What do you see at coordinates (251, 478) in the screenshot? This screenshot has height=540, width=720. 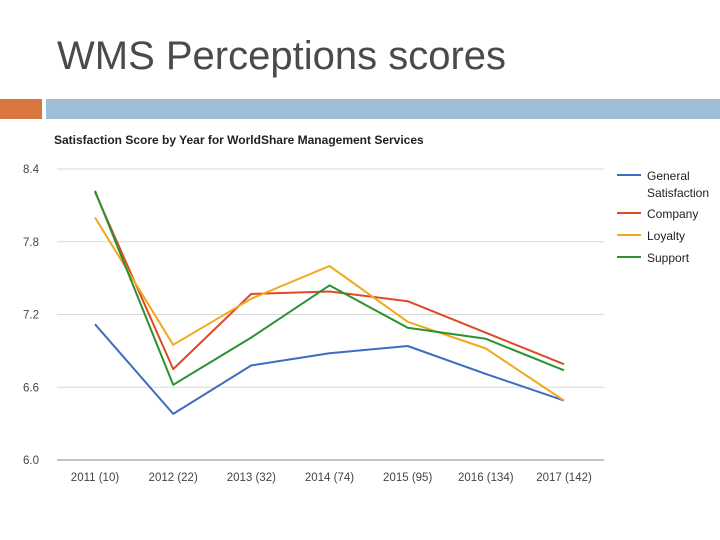 I see `x-tick-label: 2013 (32)` at bounding box center [251, 478].